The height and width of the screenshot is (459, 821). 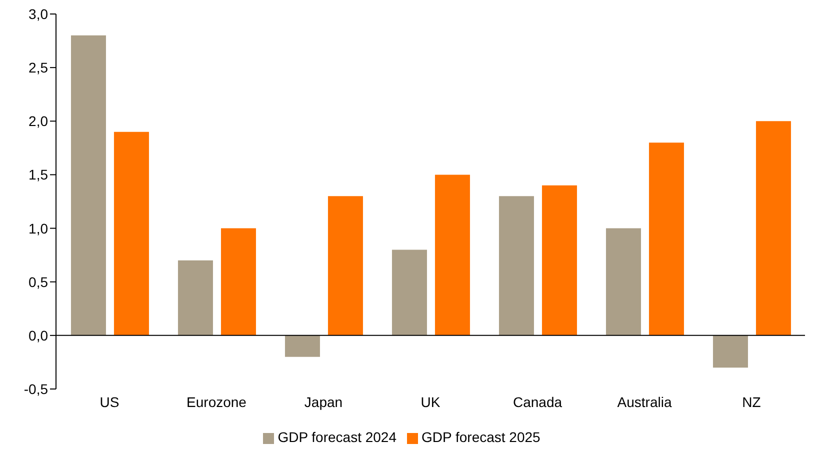 I want to click on y-tick-label: -0,5, so click(x=36, y=388).